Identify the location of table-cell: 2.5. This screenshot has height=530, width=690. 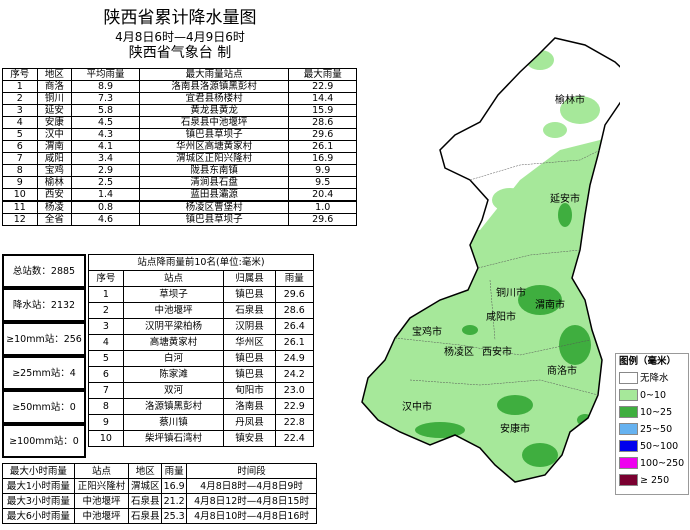
(105, 182).